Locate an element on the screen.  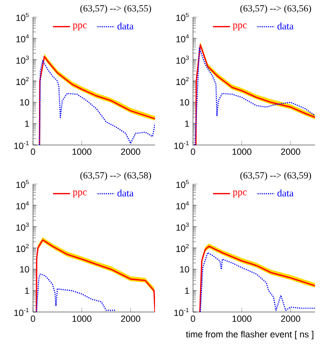
chart-title: (63,57) --> (63,56) is located at coordinates (276, 9).